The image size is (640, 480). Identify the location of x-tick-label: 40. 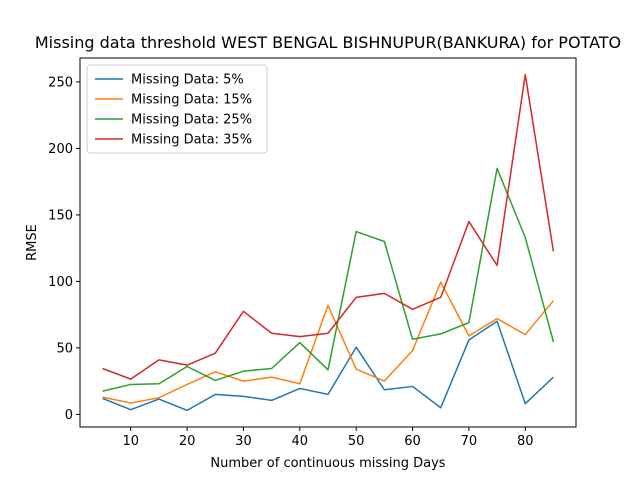
(300, 441).